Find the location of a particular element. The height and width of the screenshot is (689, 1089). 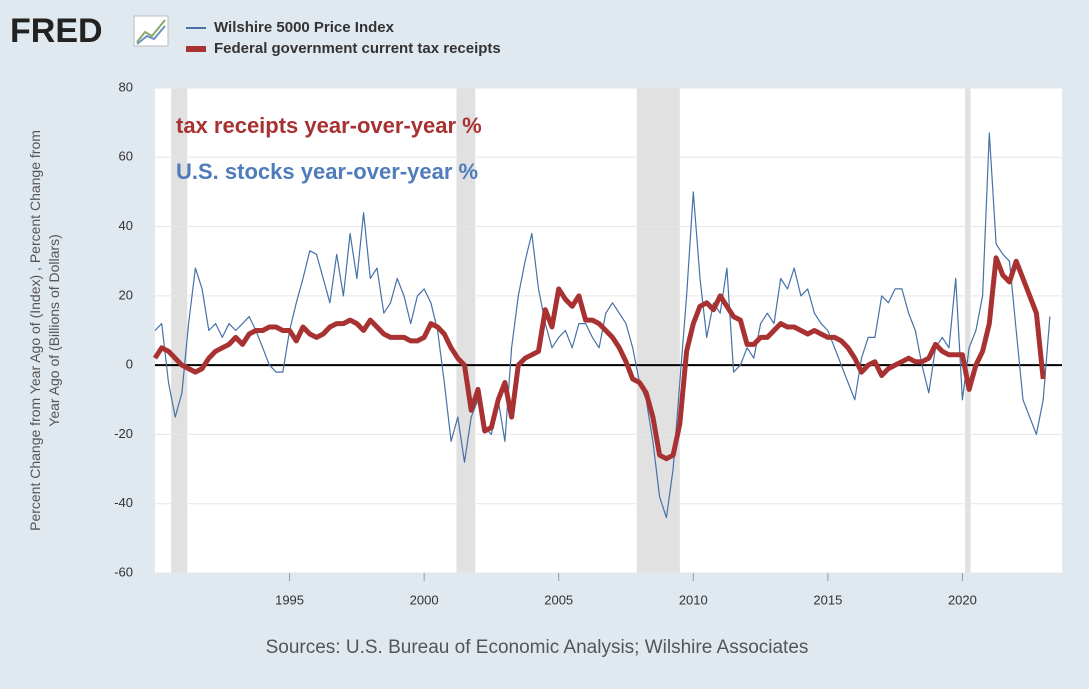

y-tick-label: 80 is located at coordinates (126, 86).